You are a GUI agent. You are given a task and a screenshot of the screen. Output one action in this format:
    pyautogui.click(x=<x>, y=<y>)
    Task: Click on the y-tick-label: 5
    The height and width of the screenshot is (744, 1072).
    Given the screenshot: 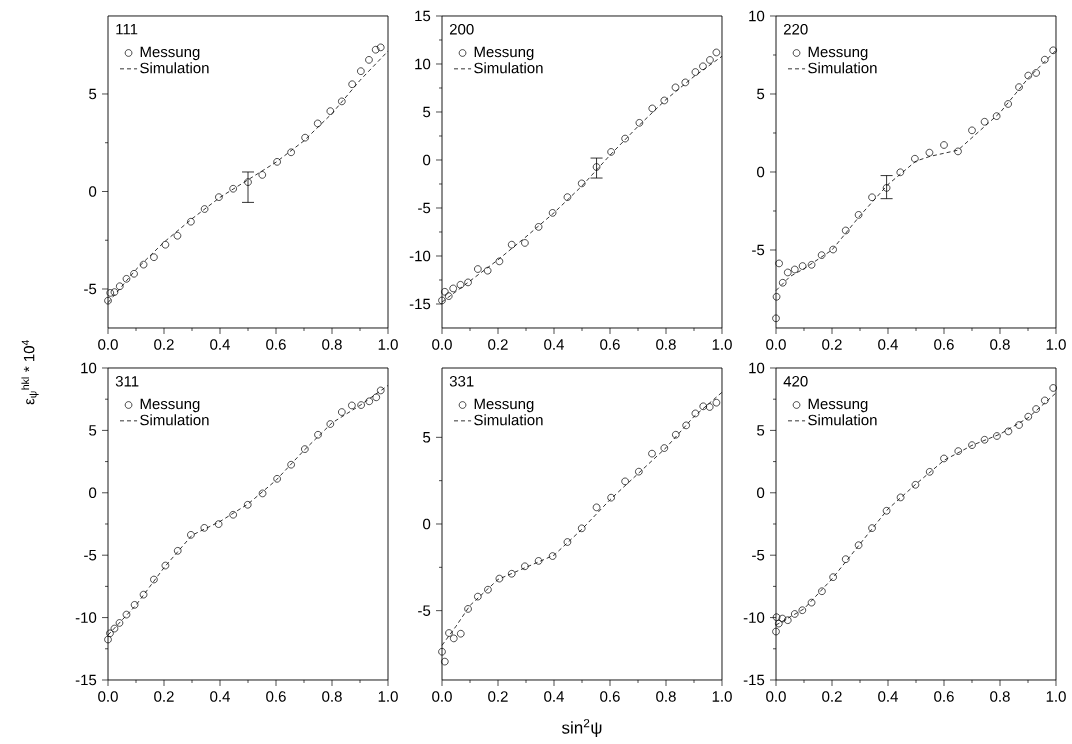 What is the action you would take?
    pyautogui.click(x=427, y=112)
    